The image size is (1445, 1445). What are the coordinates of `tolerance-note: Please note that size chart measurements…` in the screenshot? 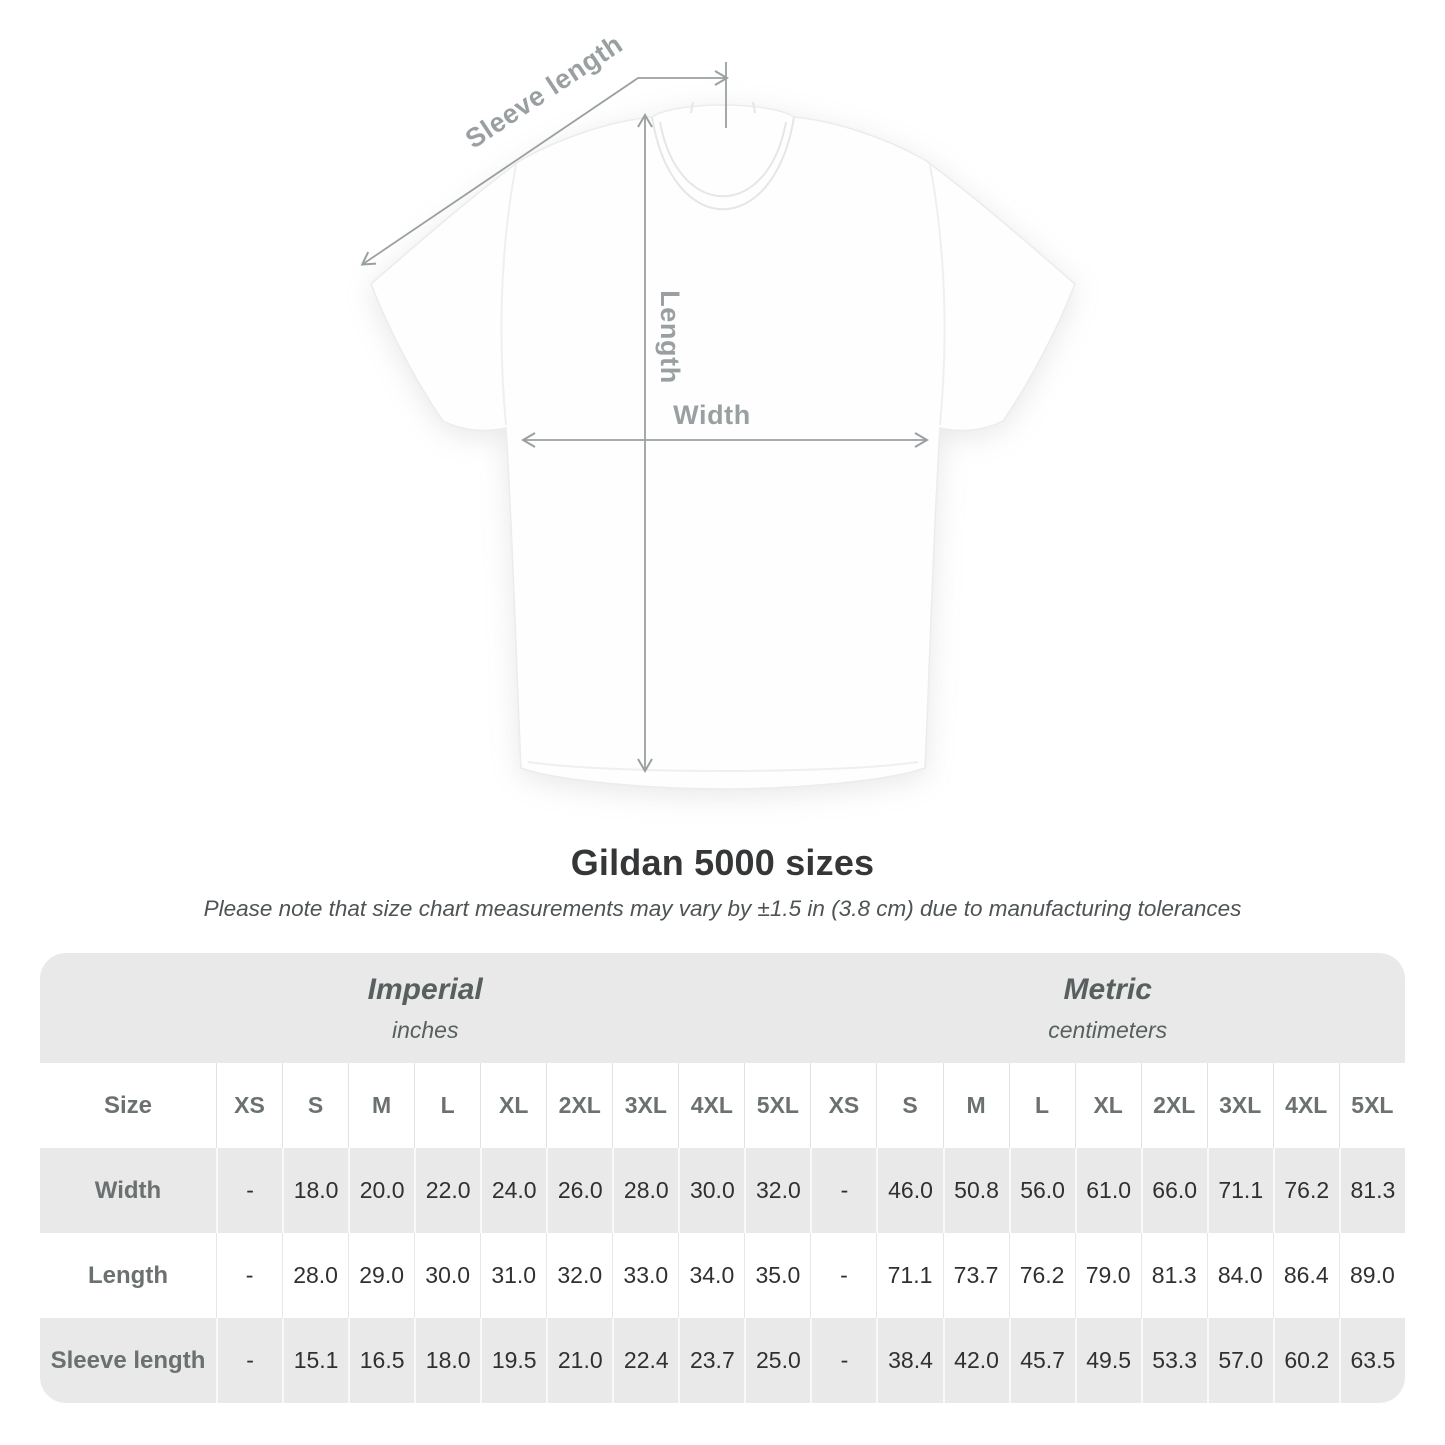 It's located at (722, 908).